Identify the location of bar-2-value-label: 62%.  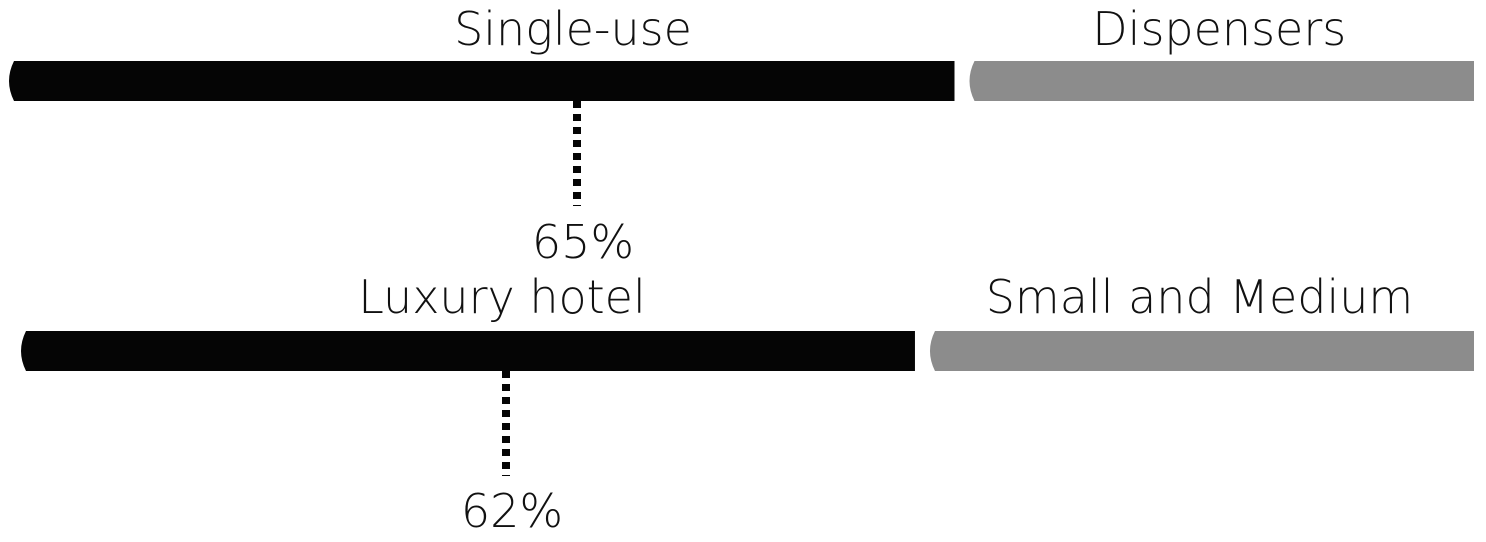
(512, 511).